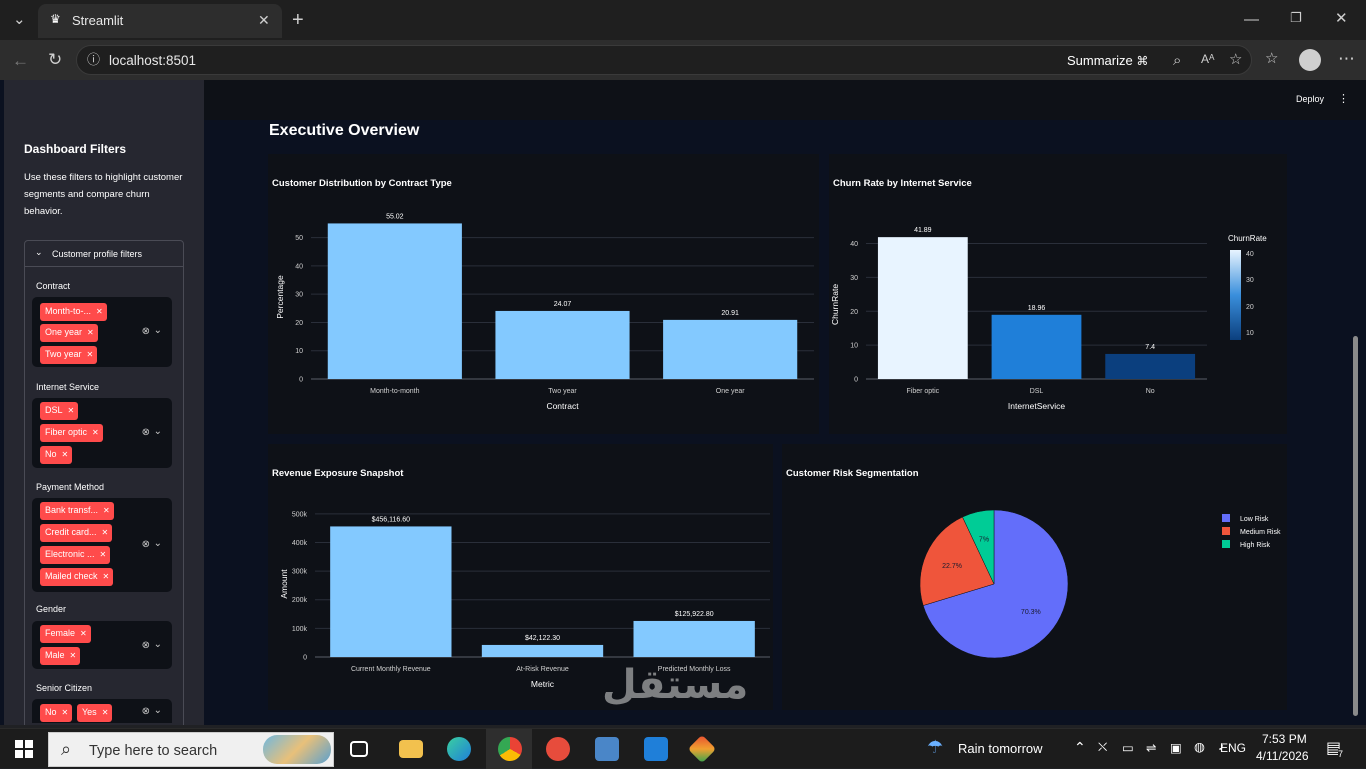 The height and width of the screenshot is (769, 1366). What do you see at coordinates (510, 749) in the screenshot?
I see `chrome-icon` at bounding box center [510, 749].